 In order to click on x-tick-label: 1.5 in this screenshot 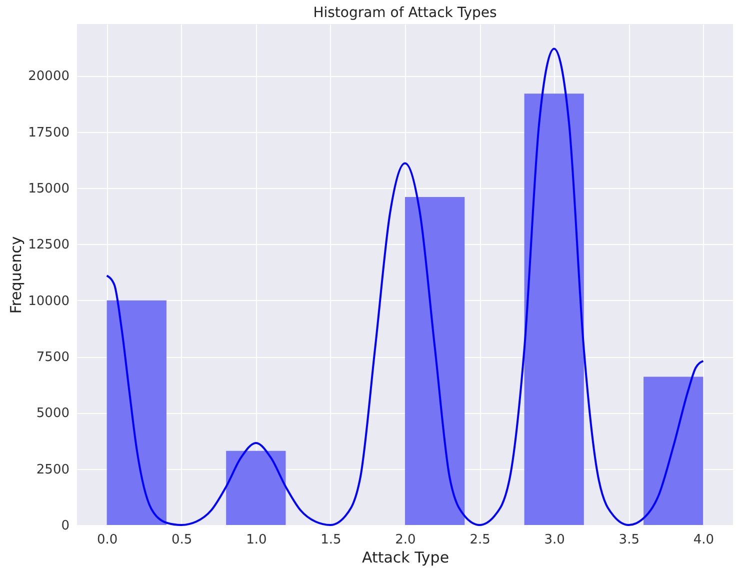, I will do `click(331, 540)`.